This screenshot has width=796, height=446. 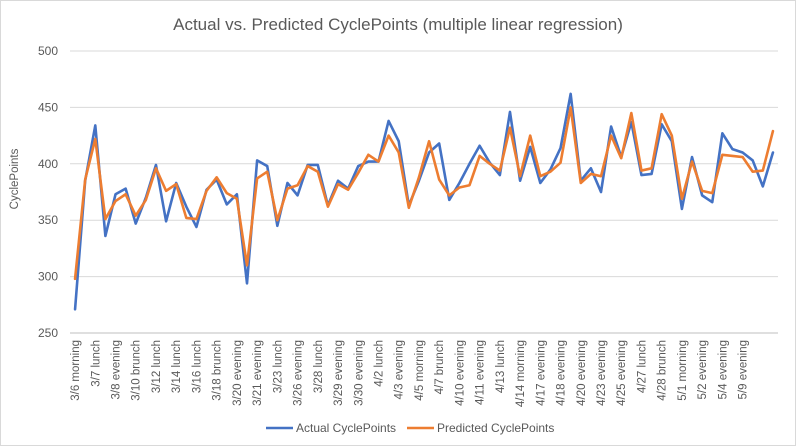 What do you see at coordinates (177, 366) in the screenshot?
I see `x-tick-label: 3/14 lunch` at bounding box center [177, 366].